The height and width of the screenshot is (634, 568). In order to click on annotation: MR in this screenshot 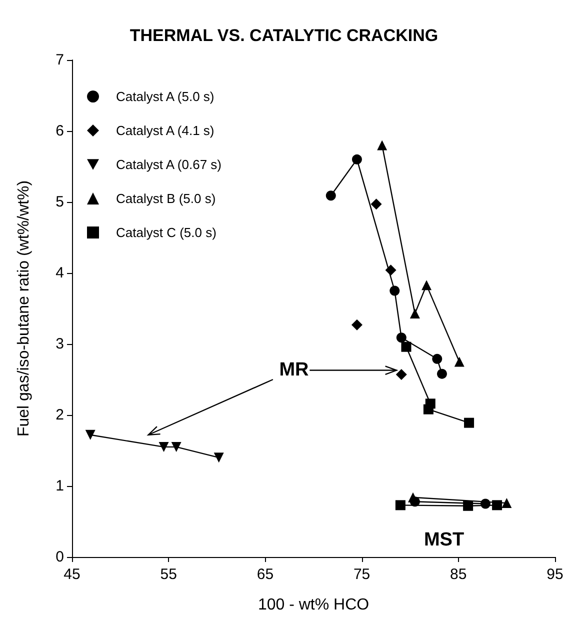, I will do `click(294, 370)`.